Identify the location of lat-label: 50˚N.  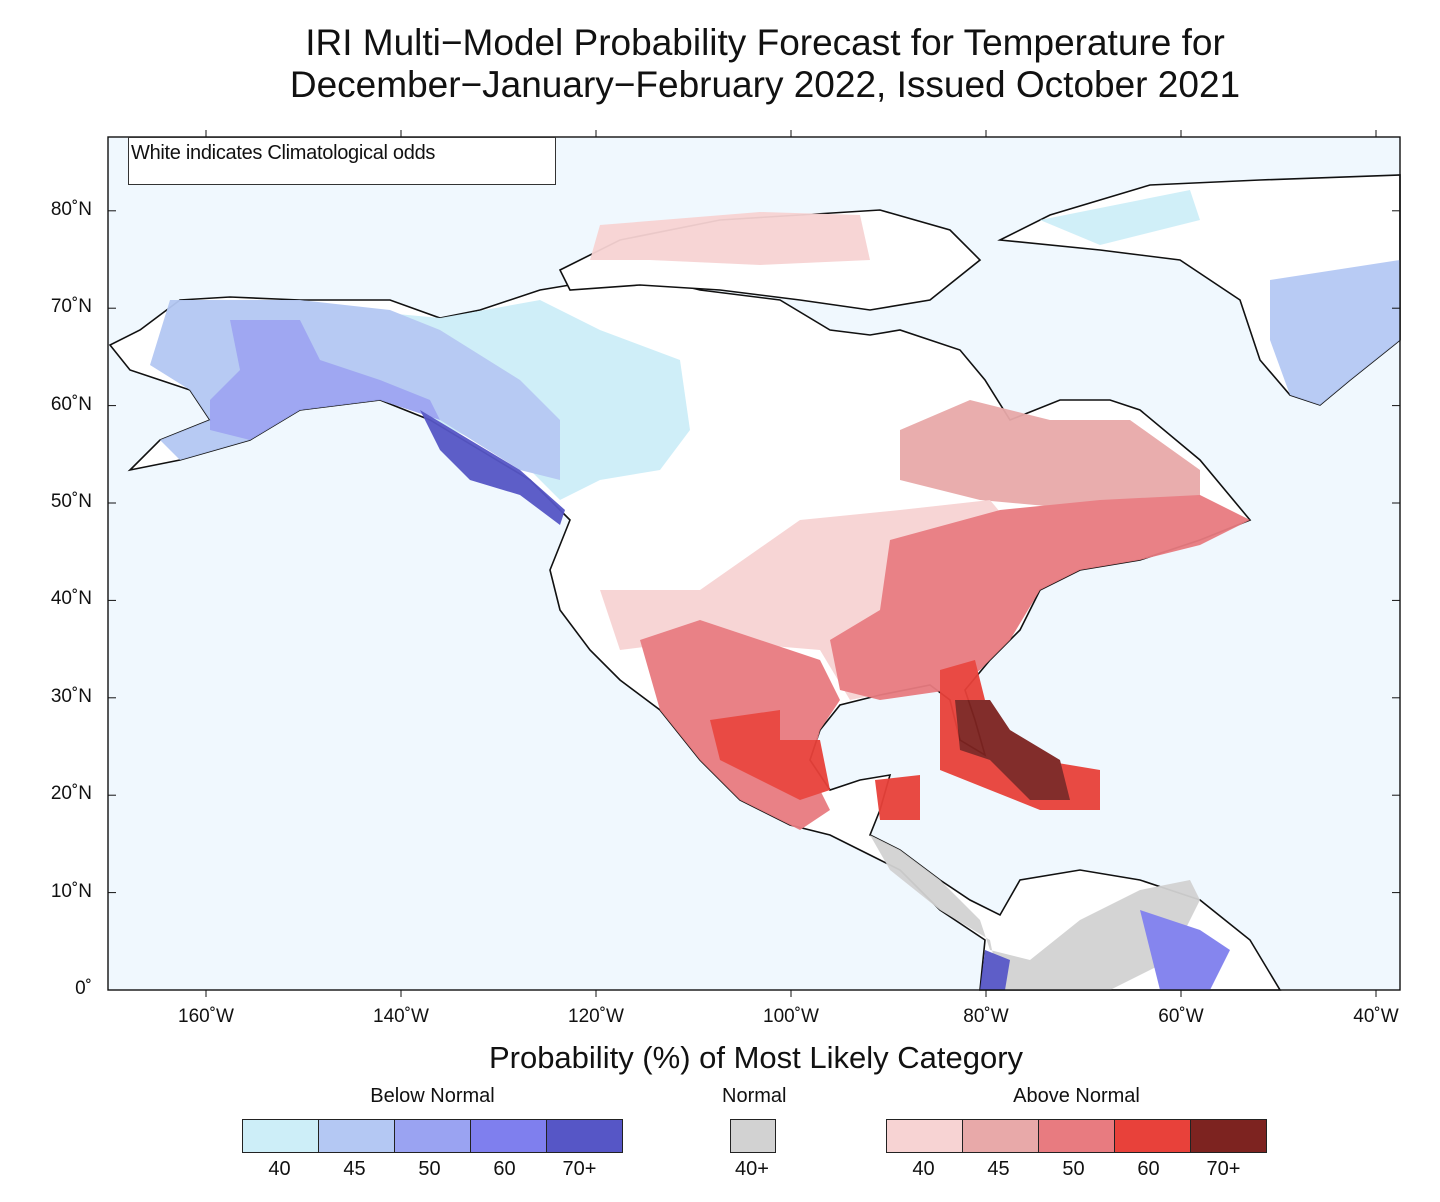
(71, 501).